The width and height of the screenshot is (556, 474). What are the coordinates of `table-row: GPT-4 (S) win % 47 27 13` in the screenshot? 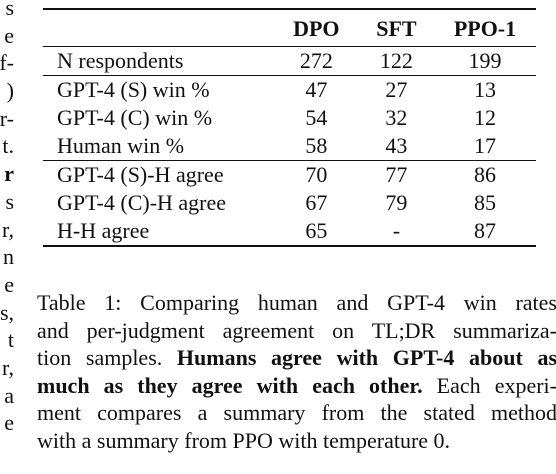 It's located at (289, 89).